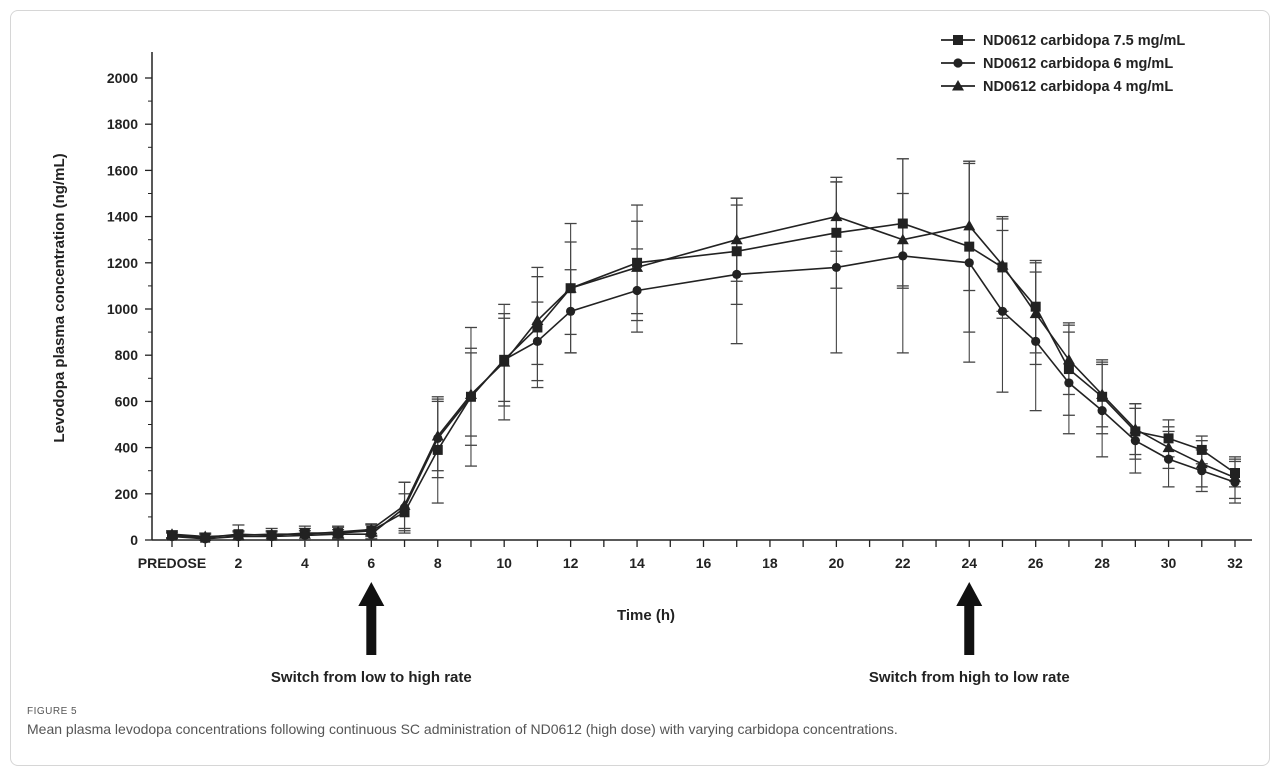 The width and height of the screenshot is (1282, 778). I want to click on y-tick-label: 0, so click(134, 540).